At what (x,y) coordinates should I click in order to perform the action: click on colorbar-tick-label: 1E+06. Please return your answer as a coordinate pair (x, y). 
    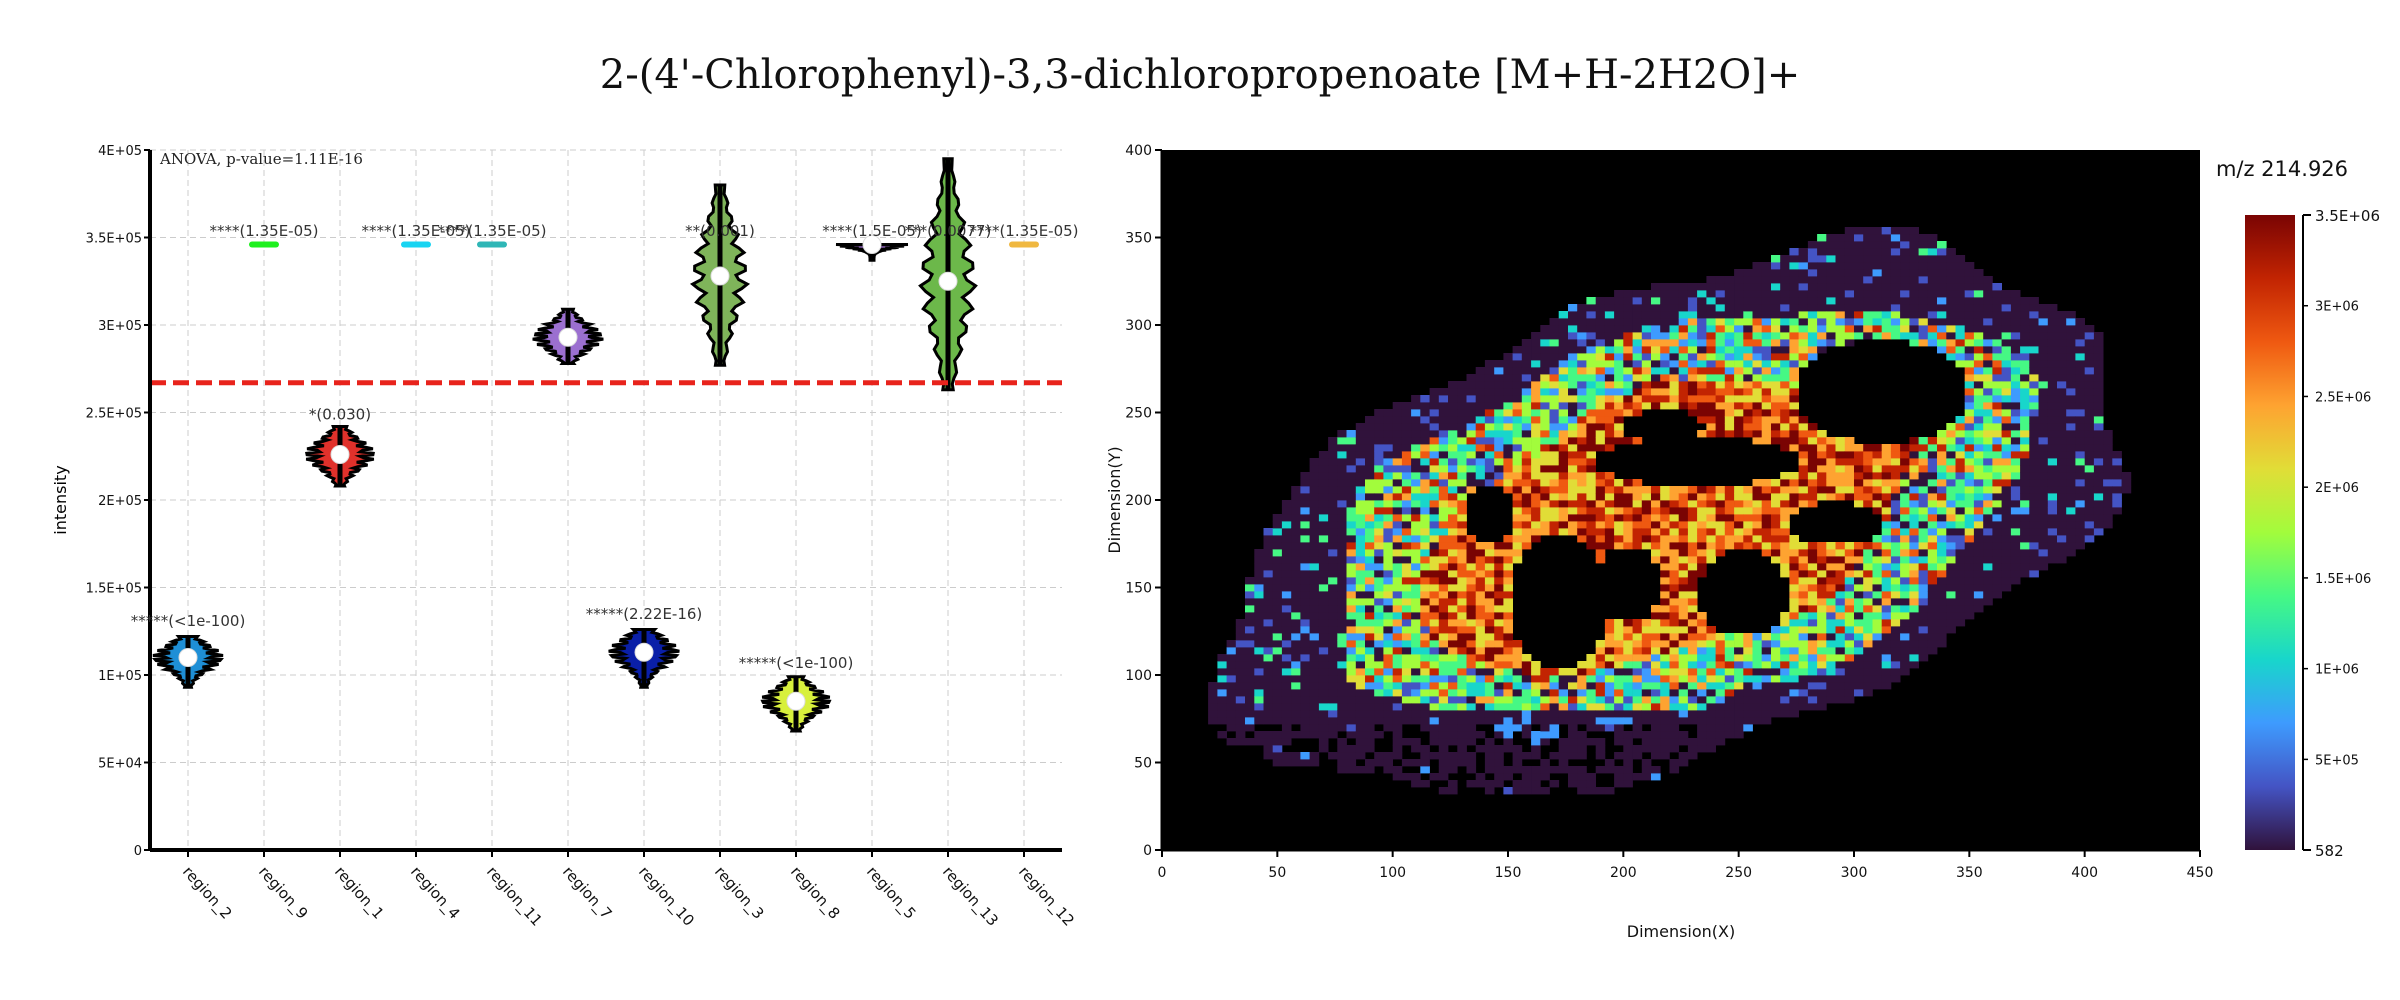
    Looking at the image, I should click on (2337, 670).